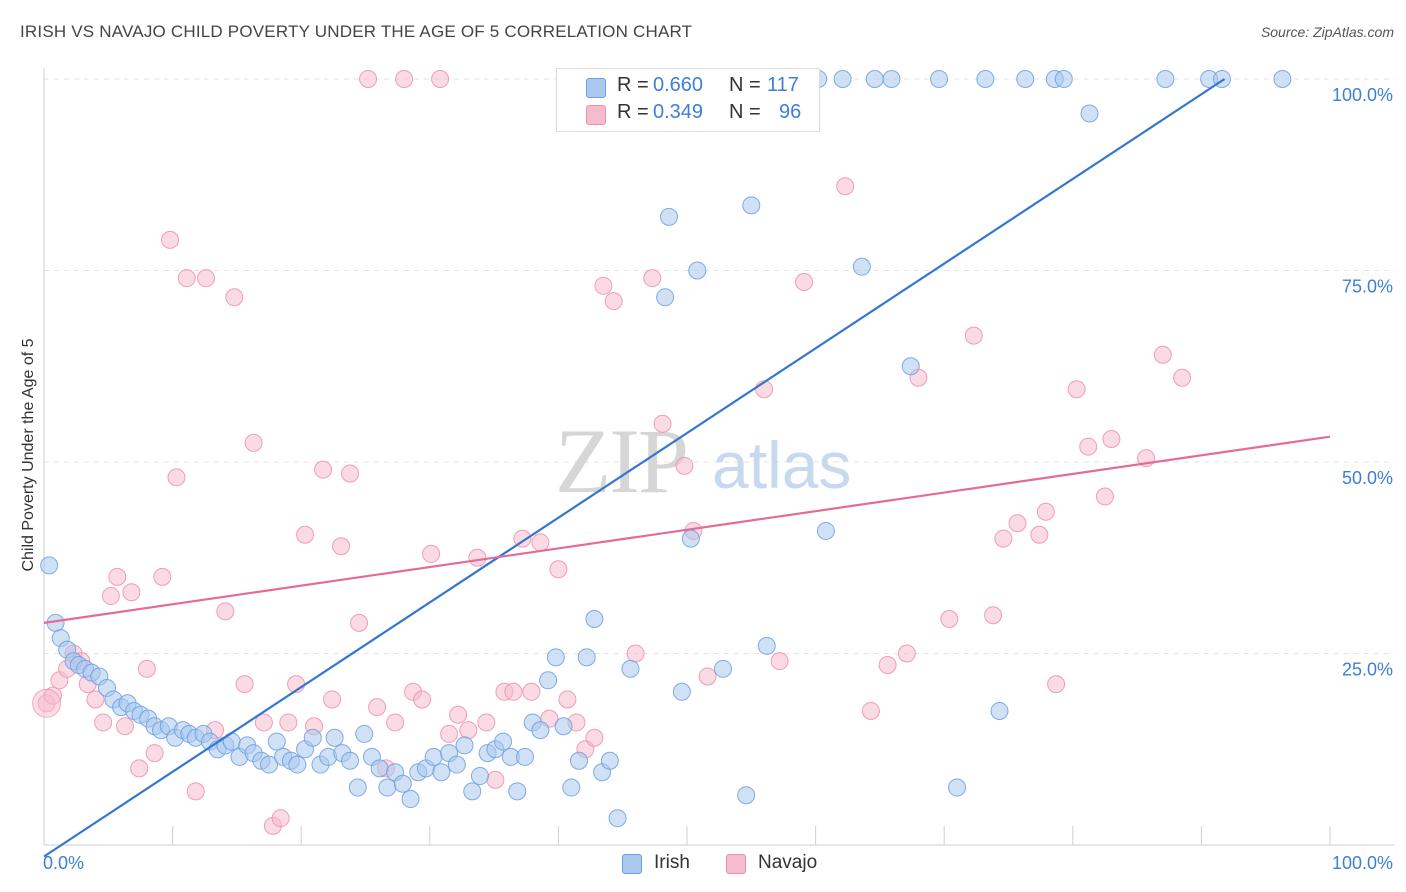 This screenshot has width=1406, height=892. Describe the element at coordinates (745, 85) in the screenshot. I see `irish-n-label: N =` at that location.